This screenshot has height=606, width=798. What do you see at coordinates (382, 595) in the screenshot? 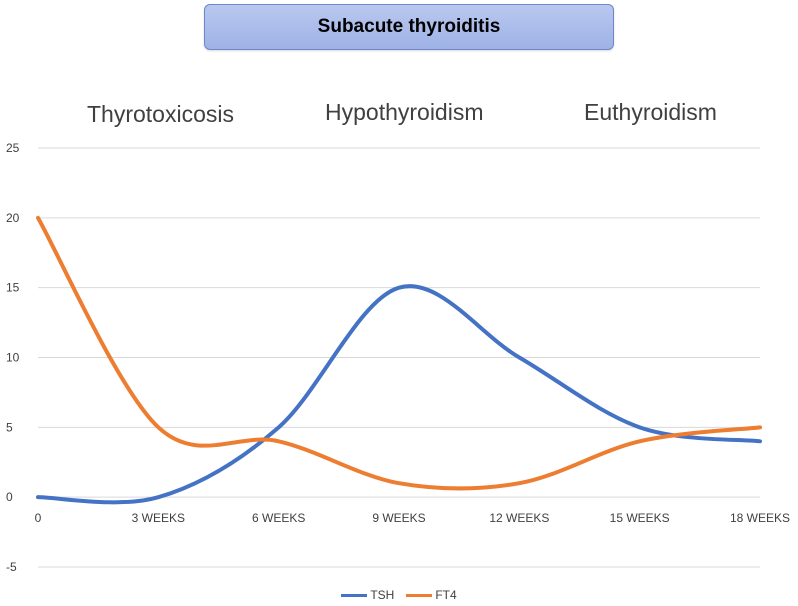
I see `legend-label-tsh: TSH` at bounding box center [382, 595].